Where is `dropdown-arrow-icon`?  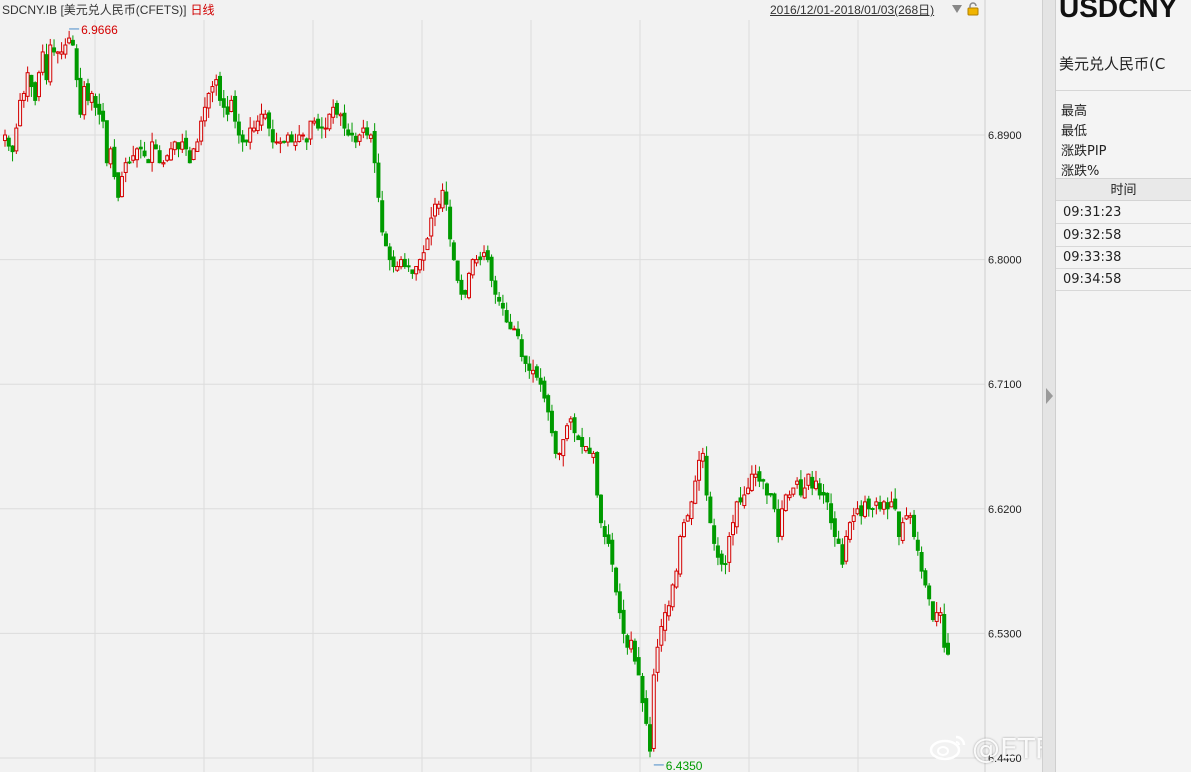 dropdown-arrow-icon is located at coordinates (957, 9).